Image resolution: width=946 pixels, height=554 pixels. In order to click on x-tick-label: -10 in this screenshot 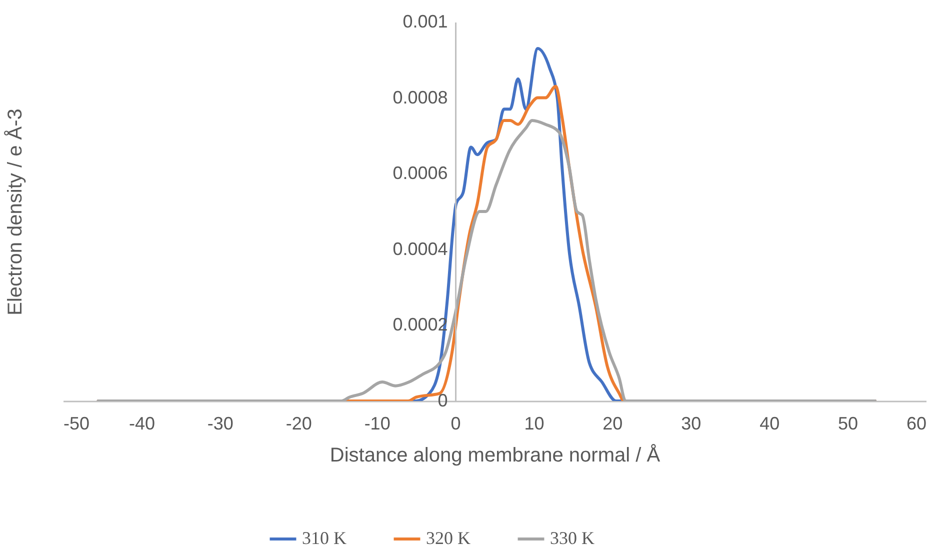, I will do `click(377, 424)`.